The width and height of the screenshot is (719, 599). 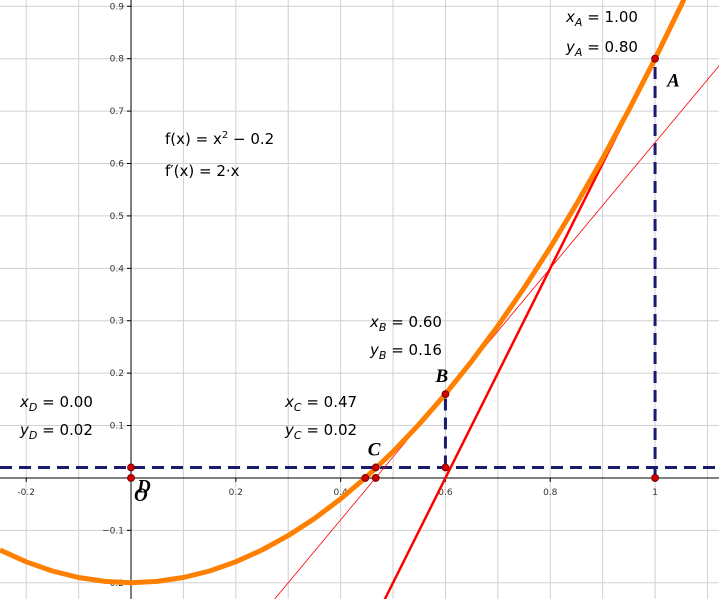 I want to click on y-tick-label: 0.4, so click(x=117, y=269).